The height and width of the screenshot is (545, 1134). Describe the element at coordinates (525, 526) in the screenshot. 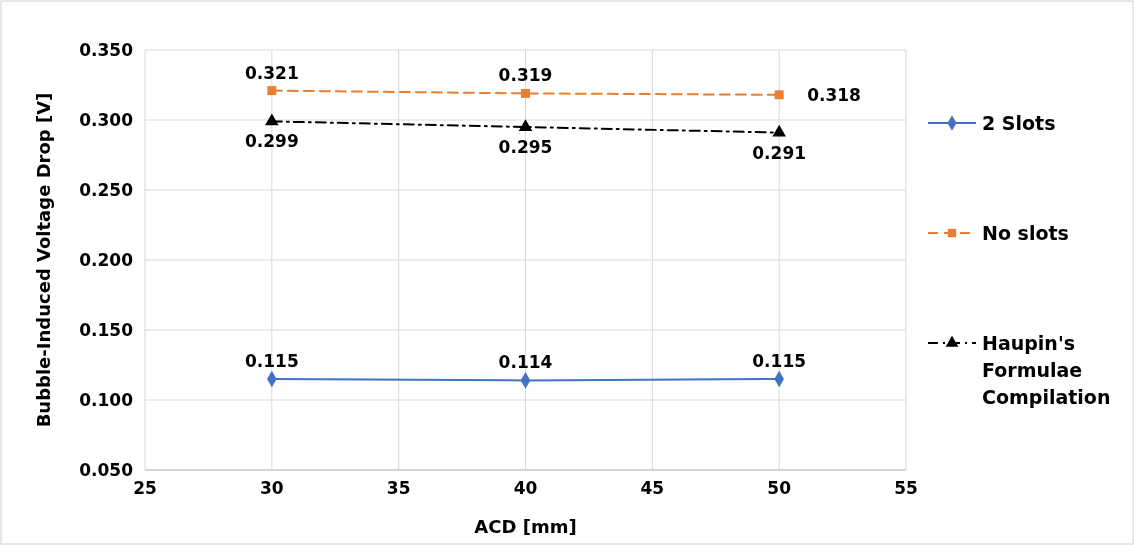

I see `x-axis-title: ACD [mm]` at that location.